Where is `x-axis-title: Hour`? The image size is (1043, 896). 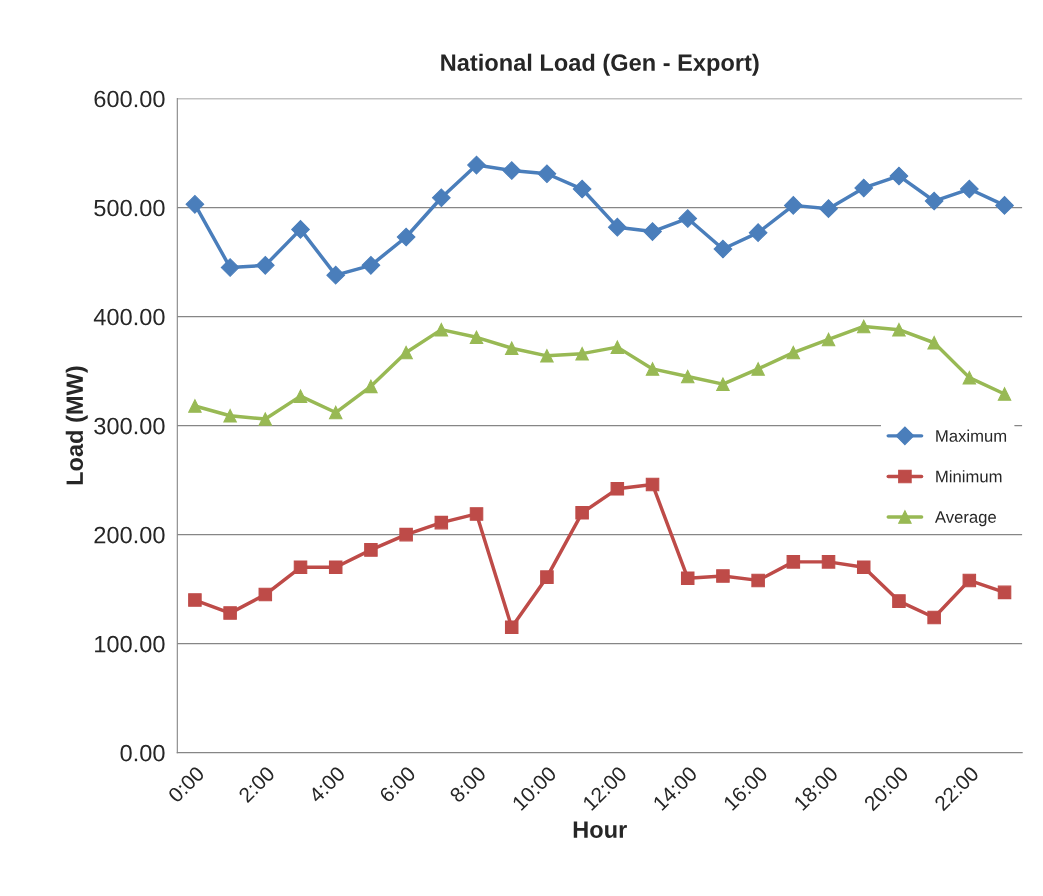
x-axis-title: Hour is located at coordinates (600, 829).